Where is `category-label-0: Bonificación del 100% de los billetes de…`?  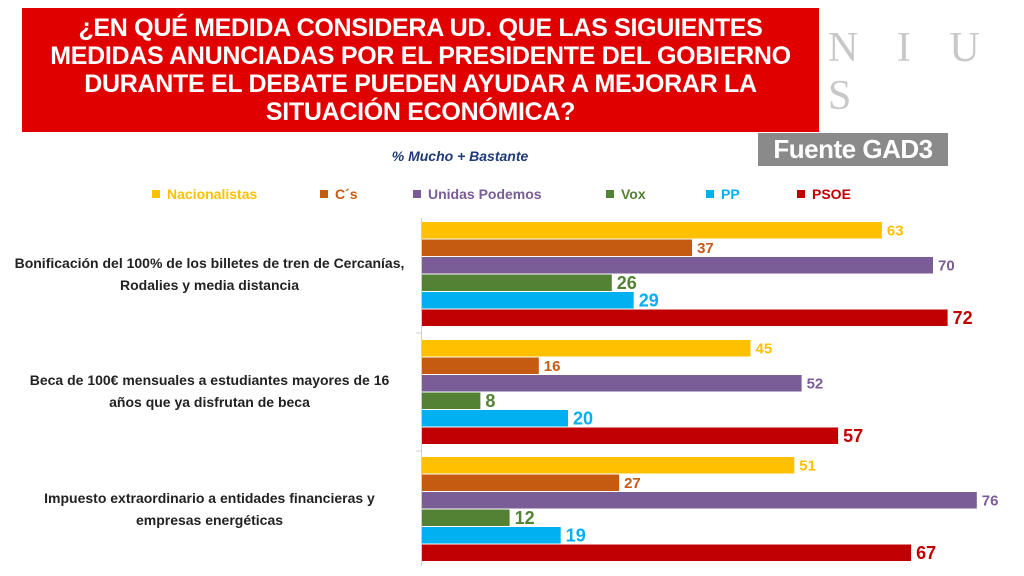 category-label-0: Bonificación del 100% de los billetes de… is located at coordinates (209, 274).